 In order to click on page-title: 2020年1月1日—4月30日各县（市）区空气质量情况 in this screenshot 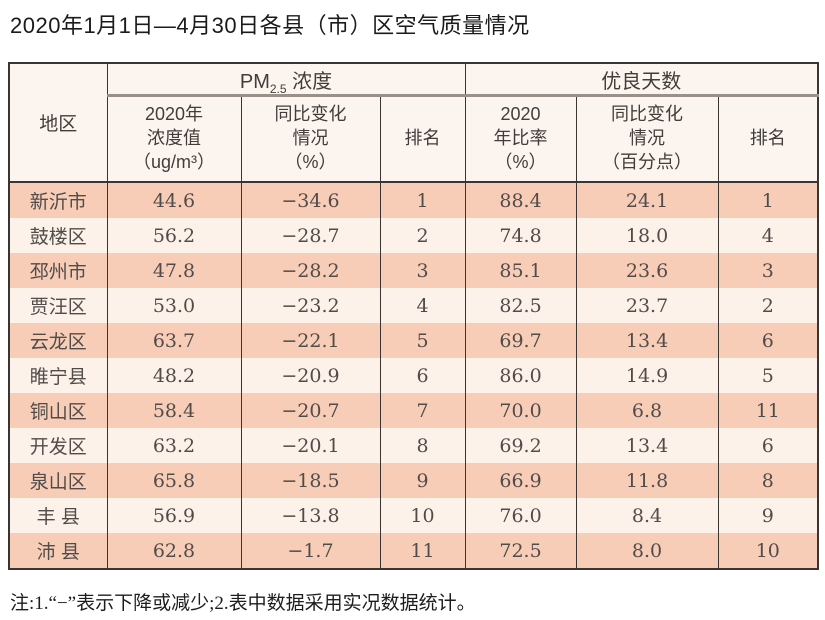, I will do `click(270, 25)`.